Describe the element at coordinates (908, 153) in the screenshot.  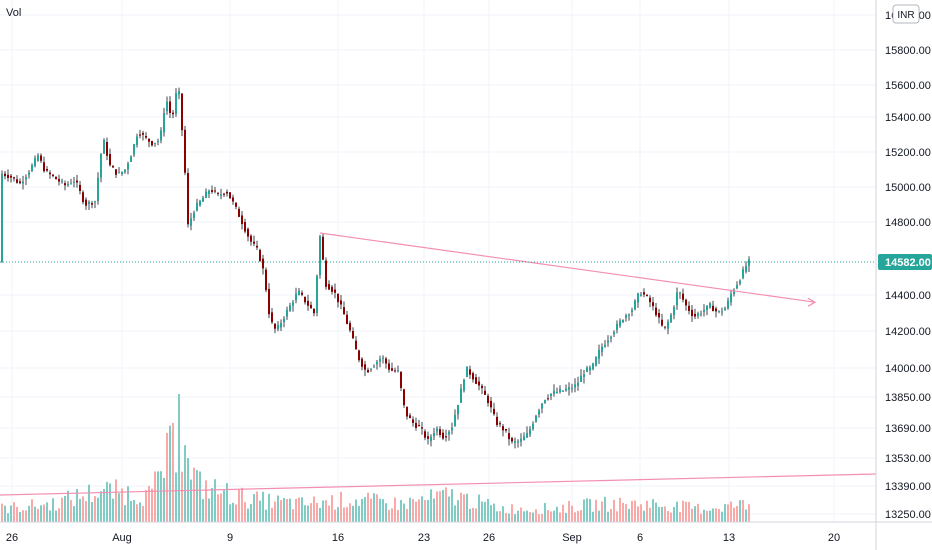
I see `price-tick-label: 15200.00` at that location.